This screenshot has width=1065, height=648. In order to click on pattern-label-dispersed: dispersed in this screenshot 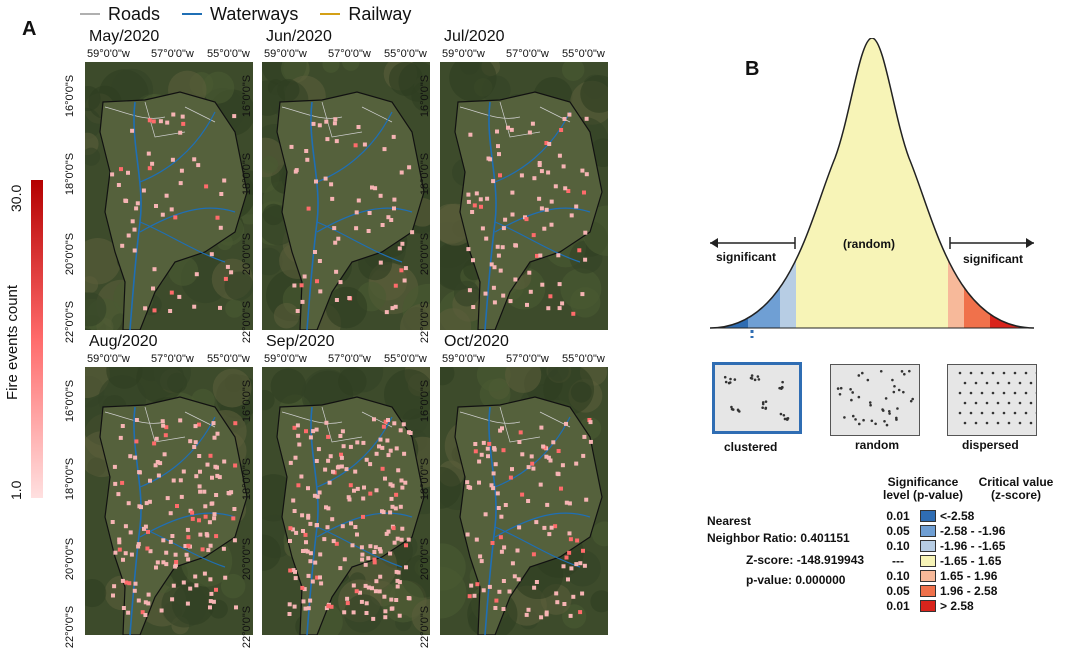, I will do `click(990, 445)`.